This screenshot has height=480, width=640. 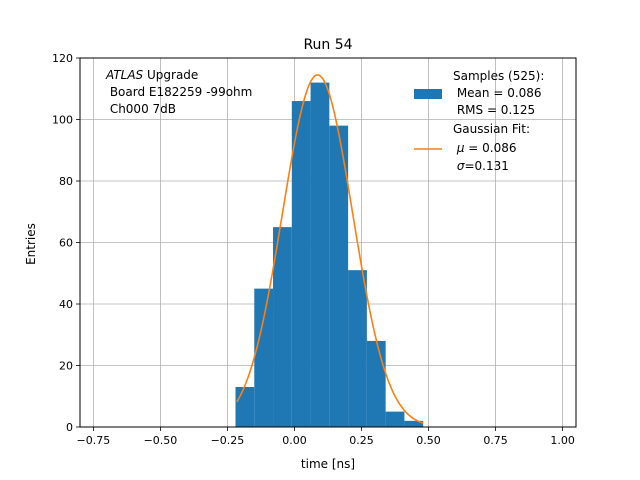 What do you see at coordinates (486, 166) in the screenshot?
I see `sigma-value: =0.131` at bounding box center [486, 166].